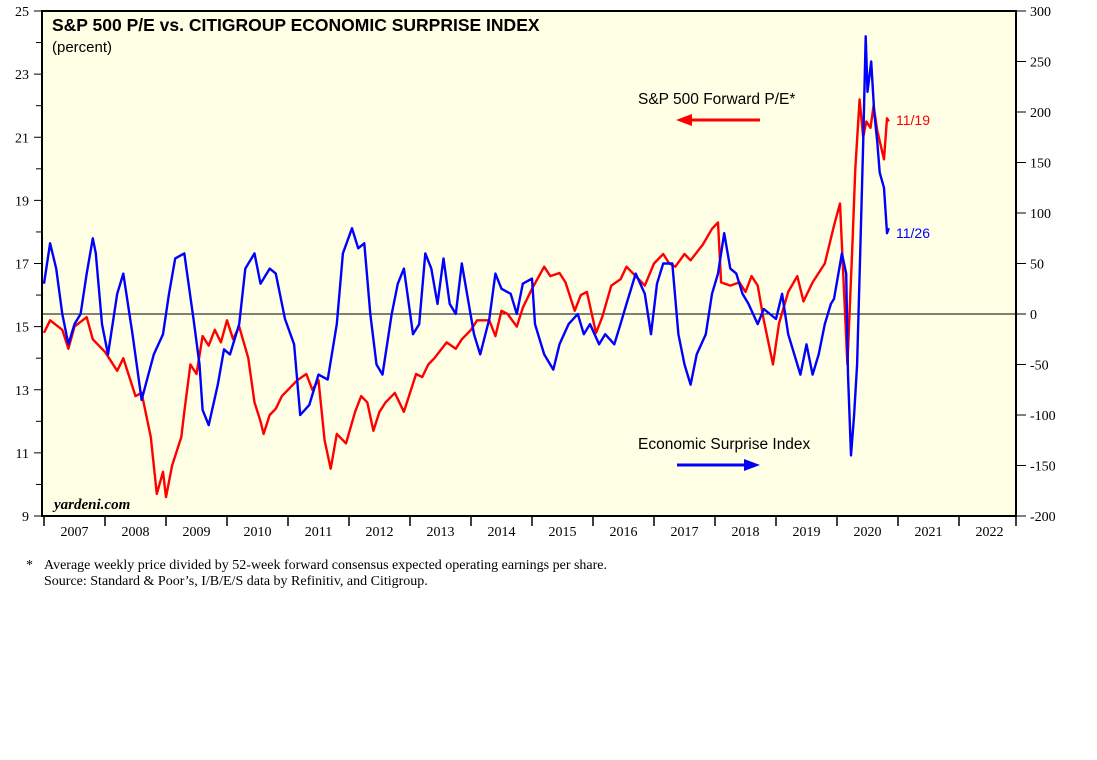 This screenshot has width=1097, height=760. What do you see at coordinates (718, 465) in the screenshot?
I see `arrow-right-icon` at bounding box center [718, 465].